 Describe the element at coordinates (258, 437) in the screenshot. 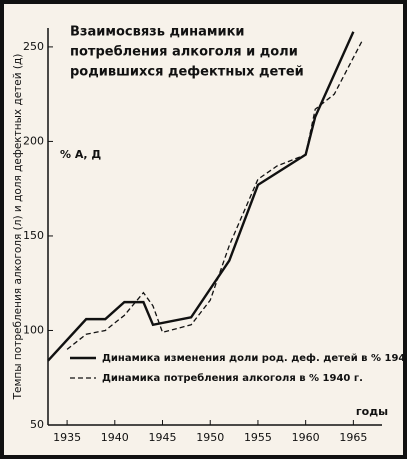

I see `x-tick-label: 1955` at that location.